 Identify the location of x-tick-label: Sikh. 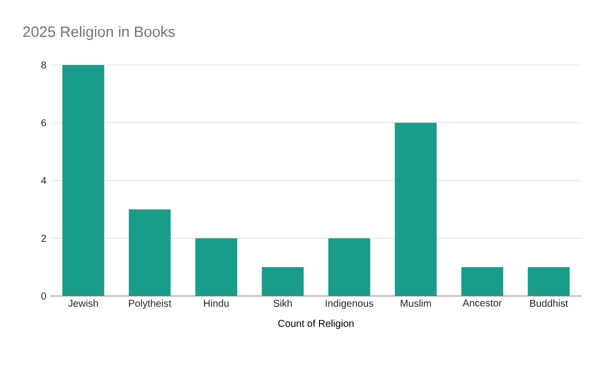
(283, 303).